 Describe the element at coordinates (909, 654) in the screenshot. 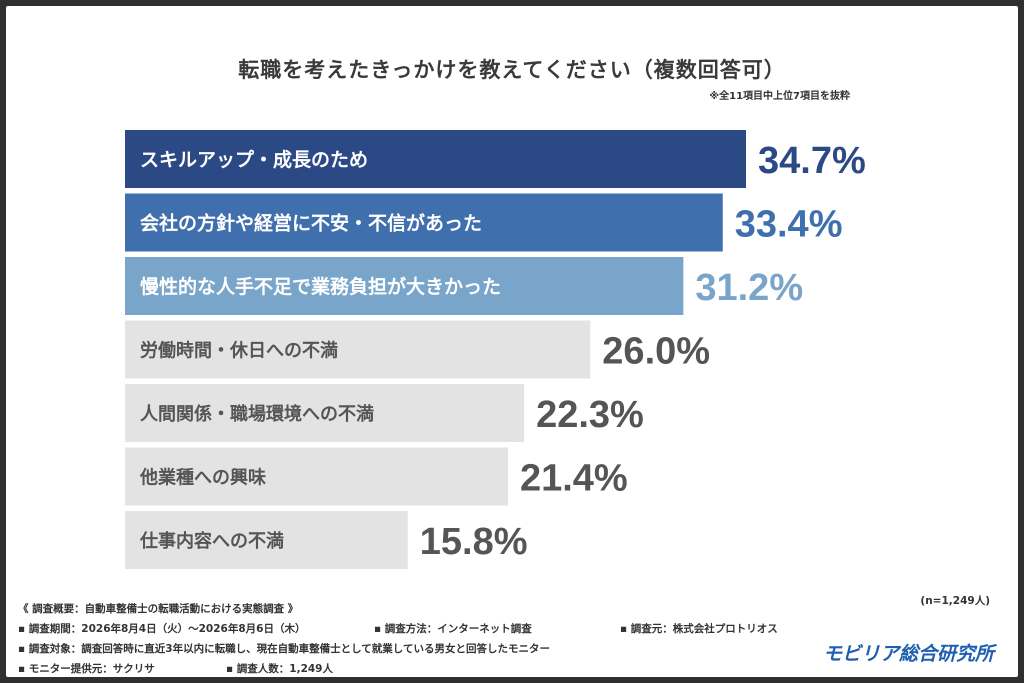

I see `brand-logo: モビリア総合研究所` at that location.